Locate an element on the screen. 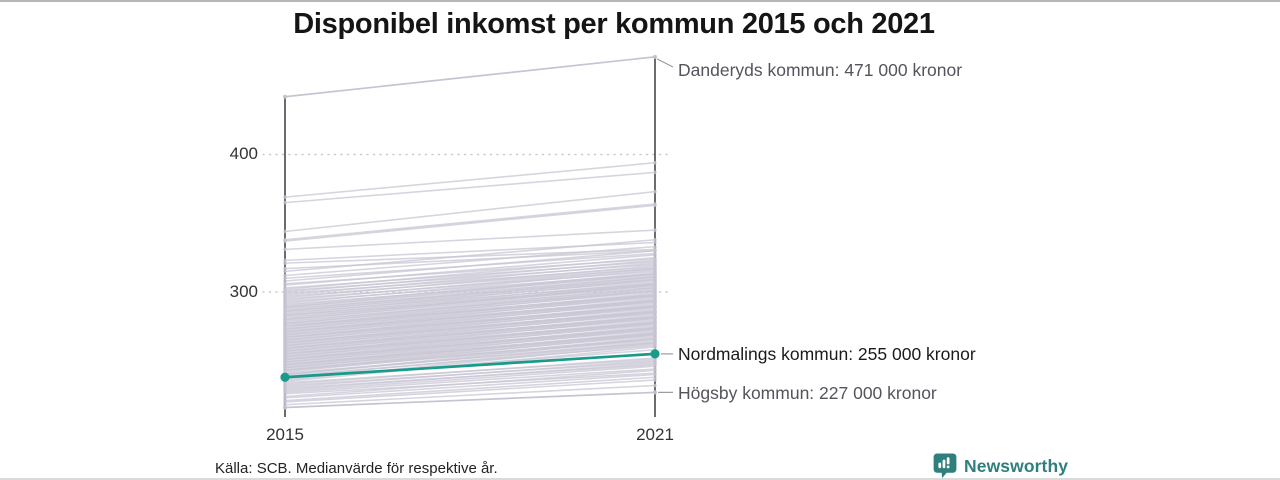  newsworthy-logo: Newsworthy is located at coordinates (1001, 465).